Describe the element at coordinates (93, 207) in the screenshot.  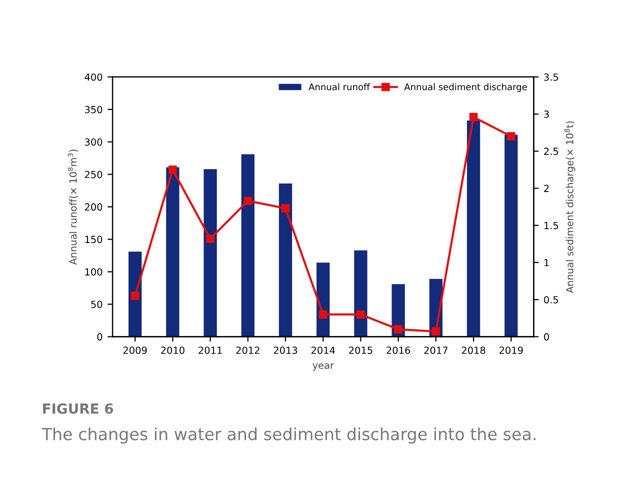
I see `y-tick-label: 200` at that location.